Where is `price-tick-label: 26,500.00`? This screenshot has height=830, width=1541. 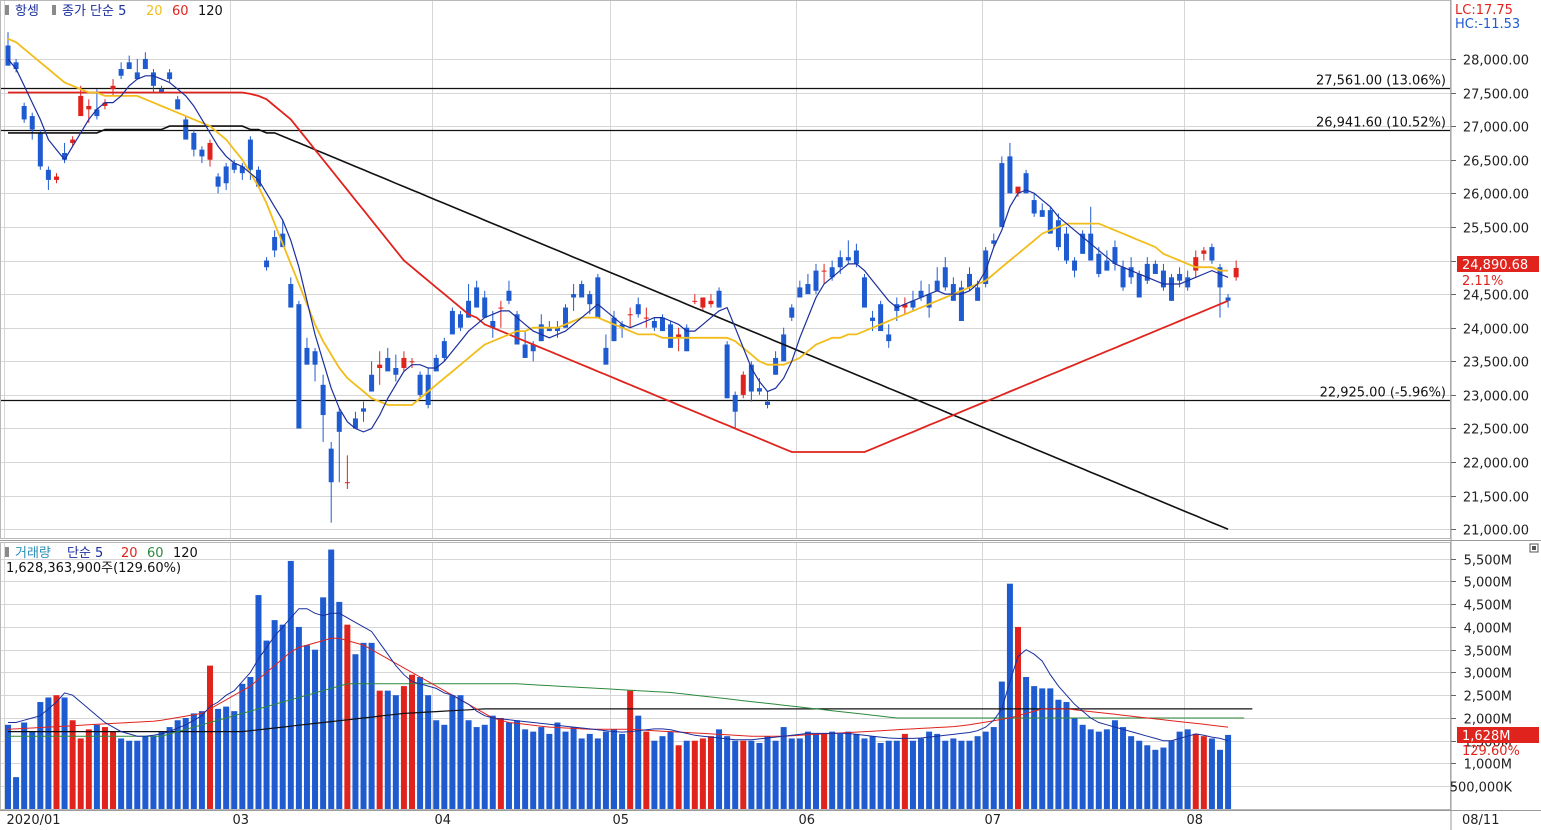 price-tick-label: 26,500.00 is located at coordinates (1496, 162).